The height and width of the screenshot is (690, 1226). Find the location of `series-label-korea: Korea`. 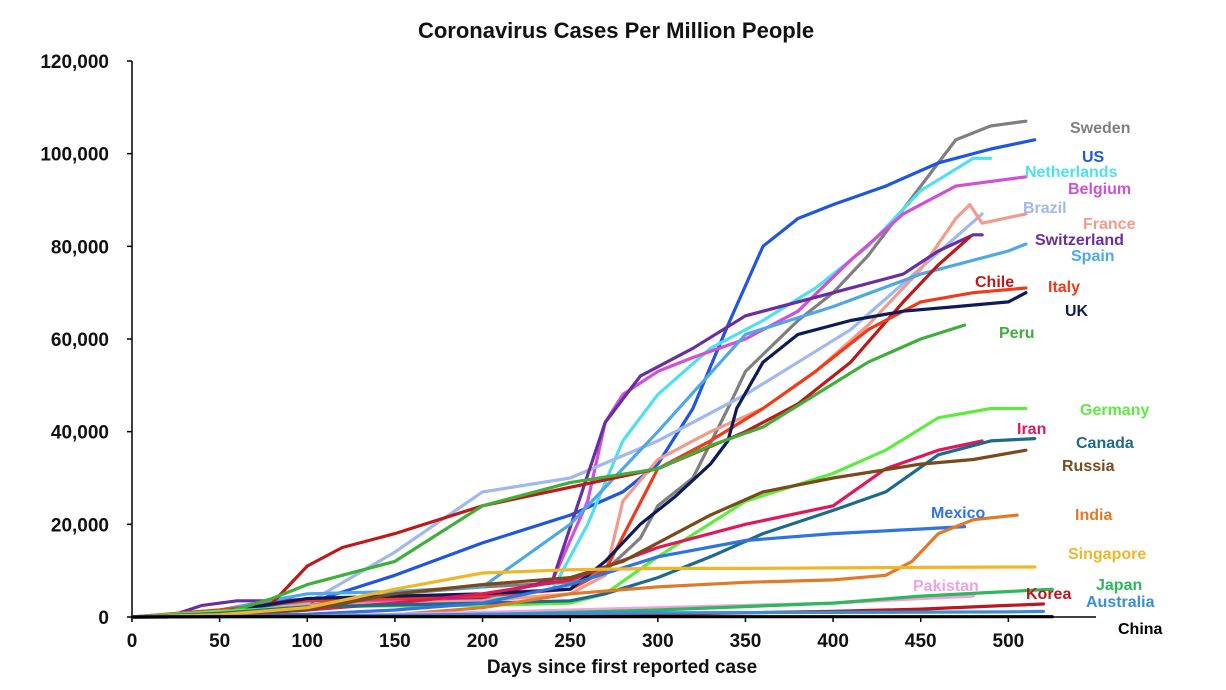

series-label-korea: Korea is located at coordinates (1048, 594).